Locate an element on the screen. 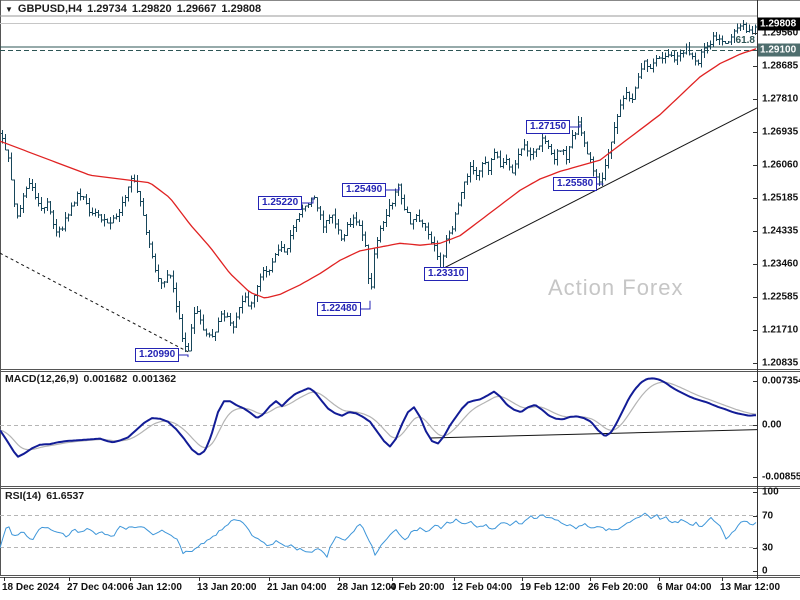 This screenshot has height=600, width=800. price-label: 1.25220 is located at coordinates (280, 203).